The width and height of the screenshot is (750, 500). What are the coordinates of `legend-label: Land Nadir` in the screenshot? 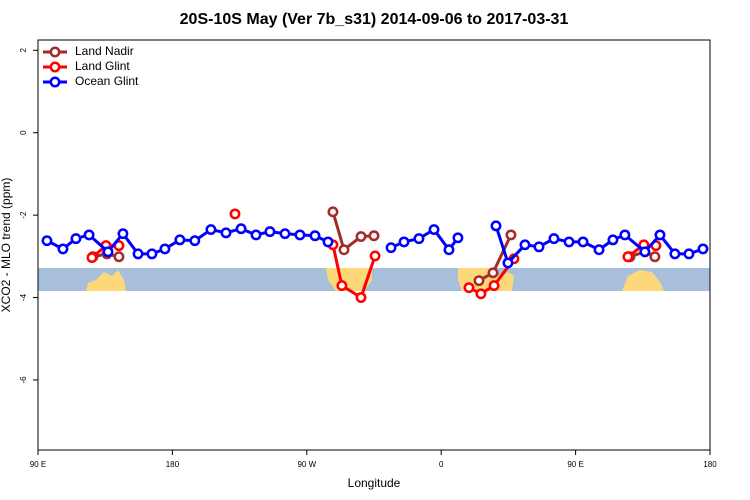 It's located at (104, 51).